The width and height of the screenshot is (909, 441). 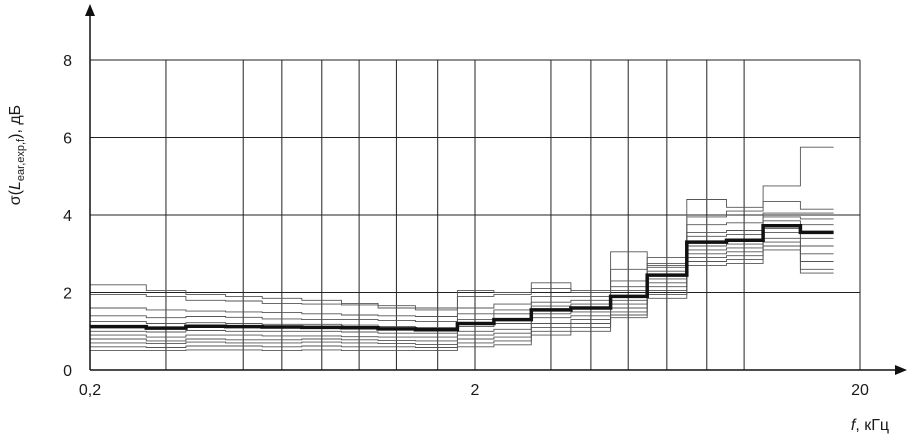 I want to click on x-tick-label: 2, so click(x=475, y=390).